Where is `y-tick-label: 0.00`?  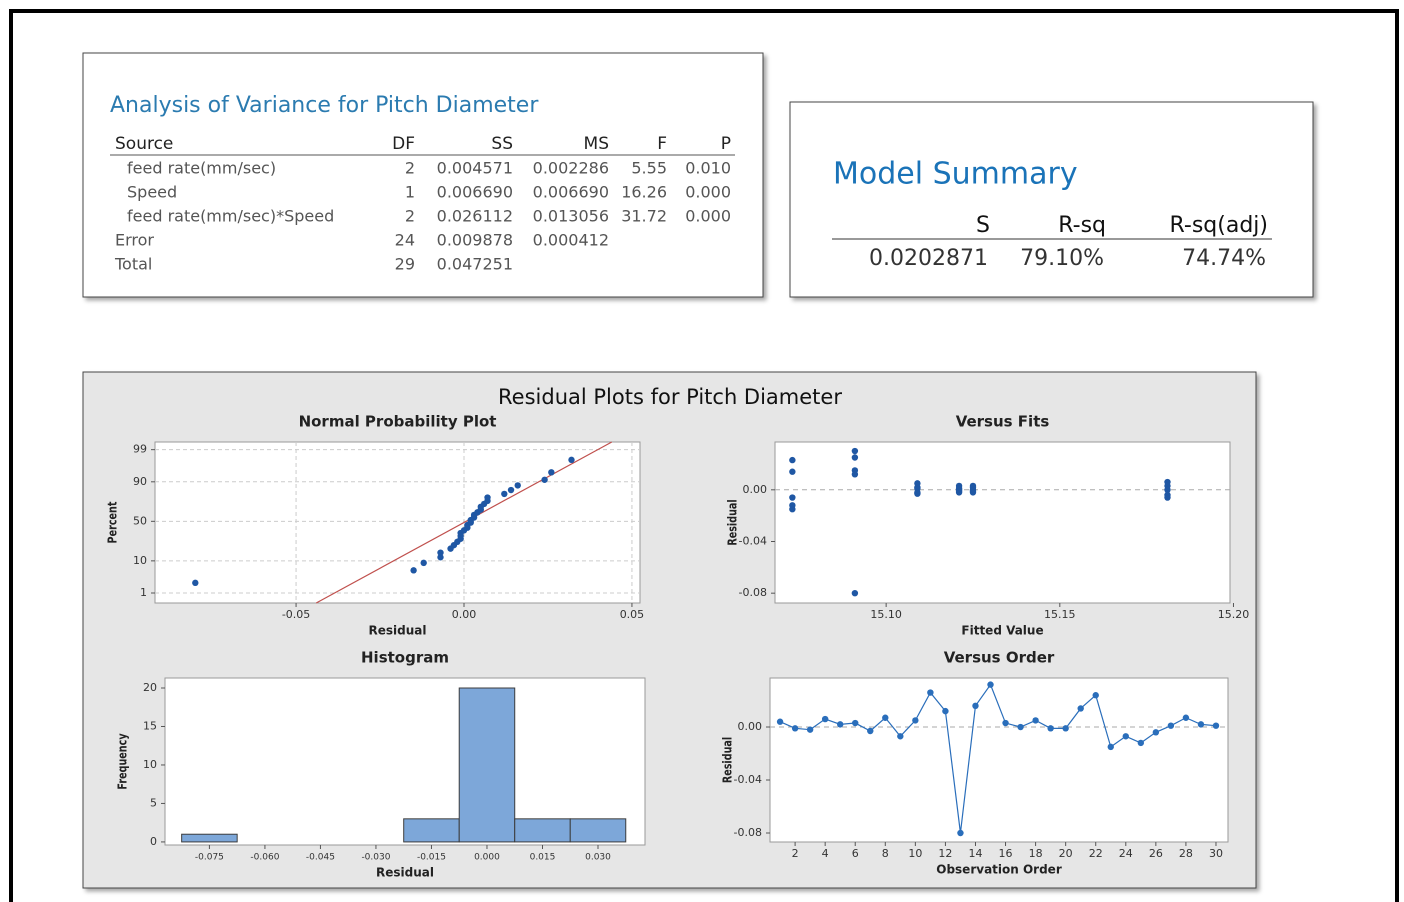
y-tick-label: 0.00 is located at coordinates (755, 489).